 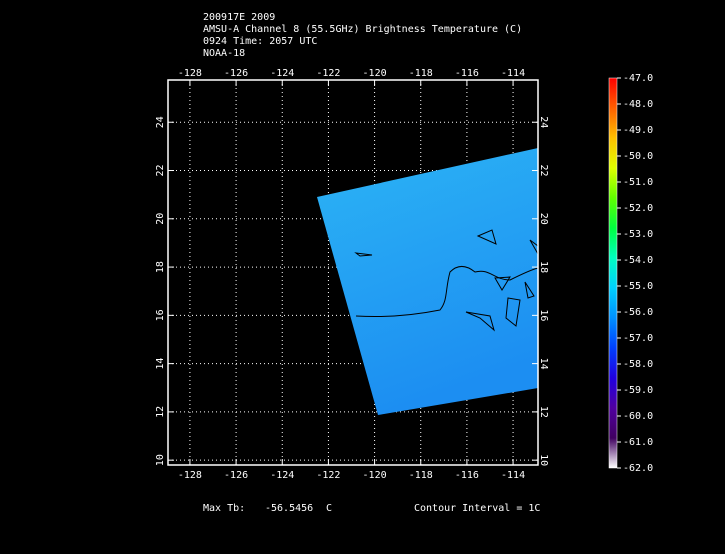 What do you see at coordinates (613, 273) in the screenshot?
I see `colorbar` at bounding box center [613, 273].